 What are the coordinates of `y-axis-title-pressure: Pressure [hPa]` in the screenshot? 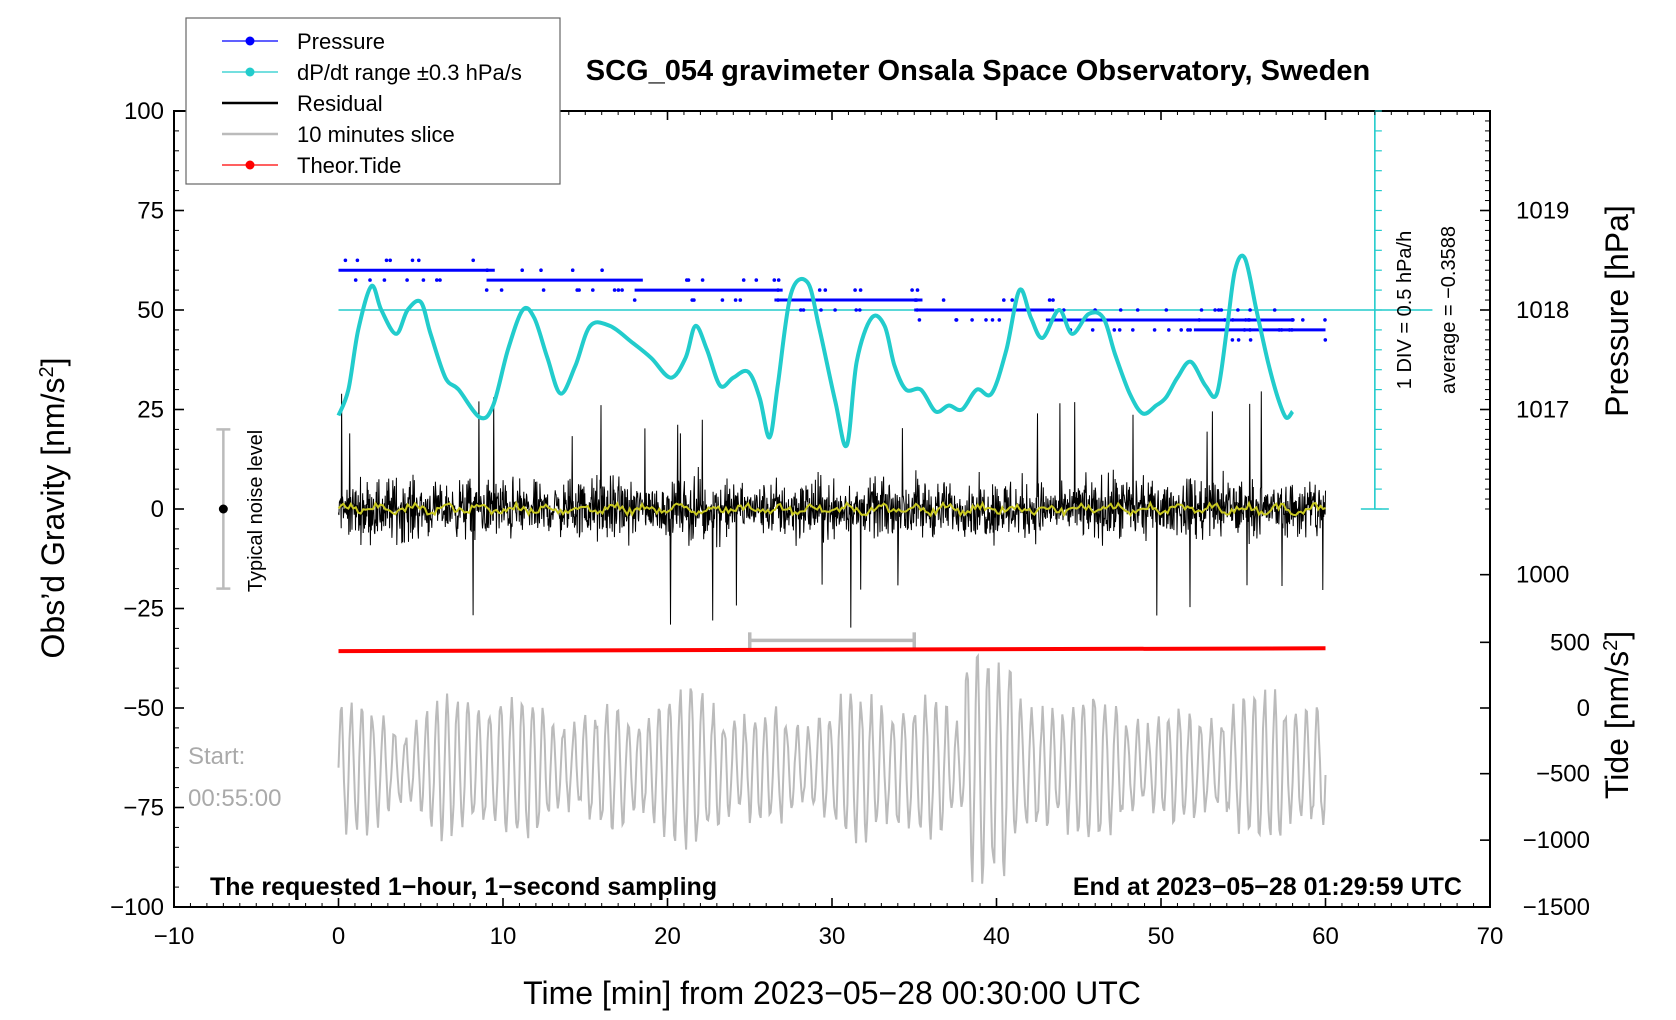 It's located at (1617, 311).